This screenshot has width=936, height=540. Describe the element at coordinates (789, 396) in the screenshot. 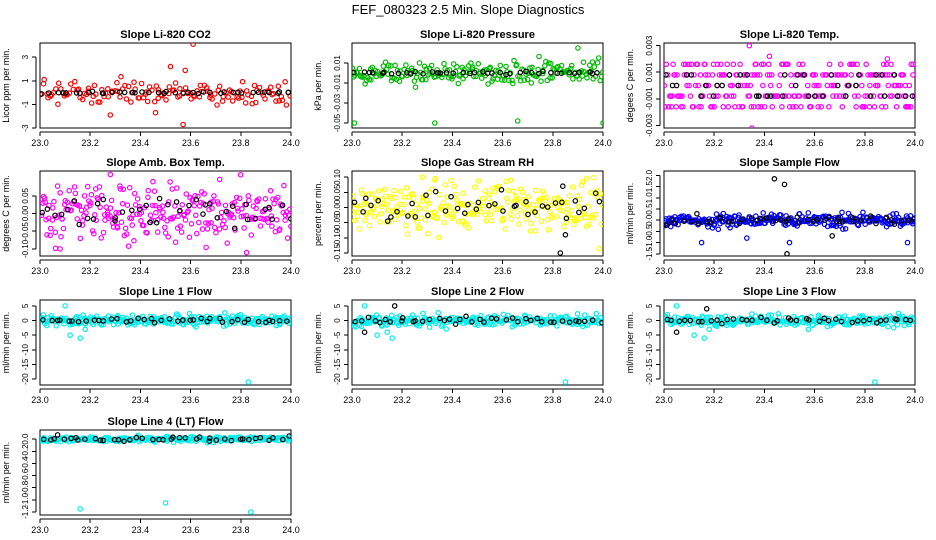

I see `x-axis: 23.0 23.2 23.4 23.6 23.8 24.0` at that location.